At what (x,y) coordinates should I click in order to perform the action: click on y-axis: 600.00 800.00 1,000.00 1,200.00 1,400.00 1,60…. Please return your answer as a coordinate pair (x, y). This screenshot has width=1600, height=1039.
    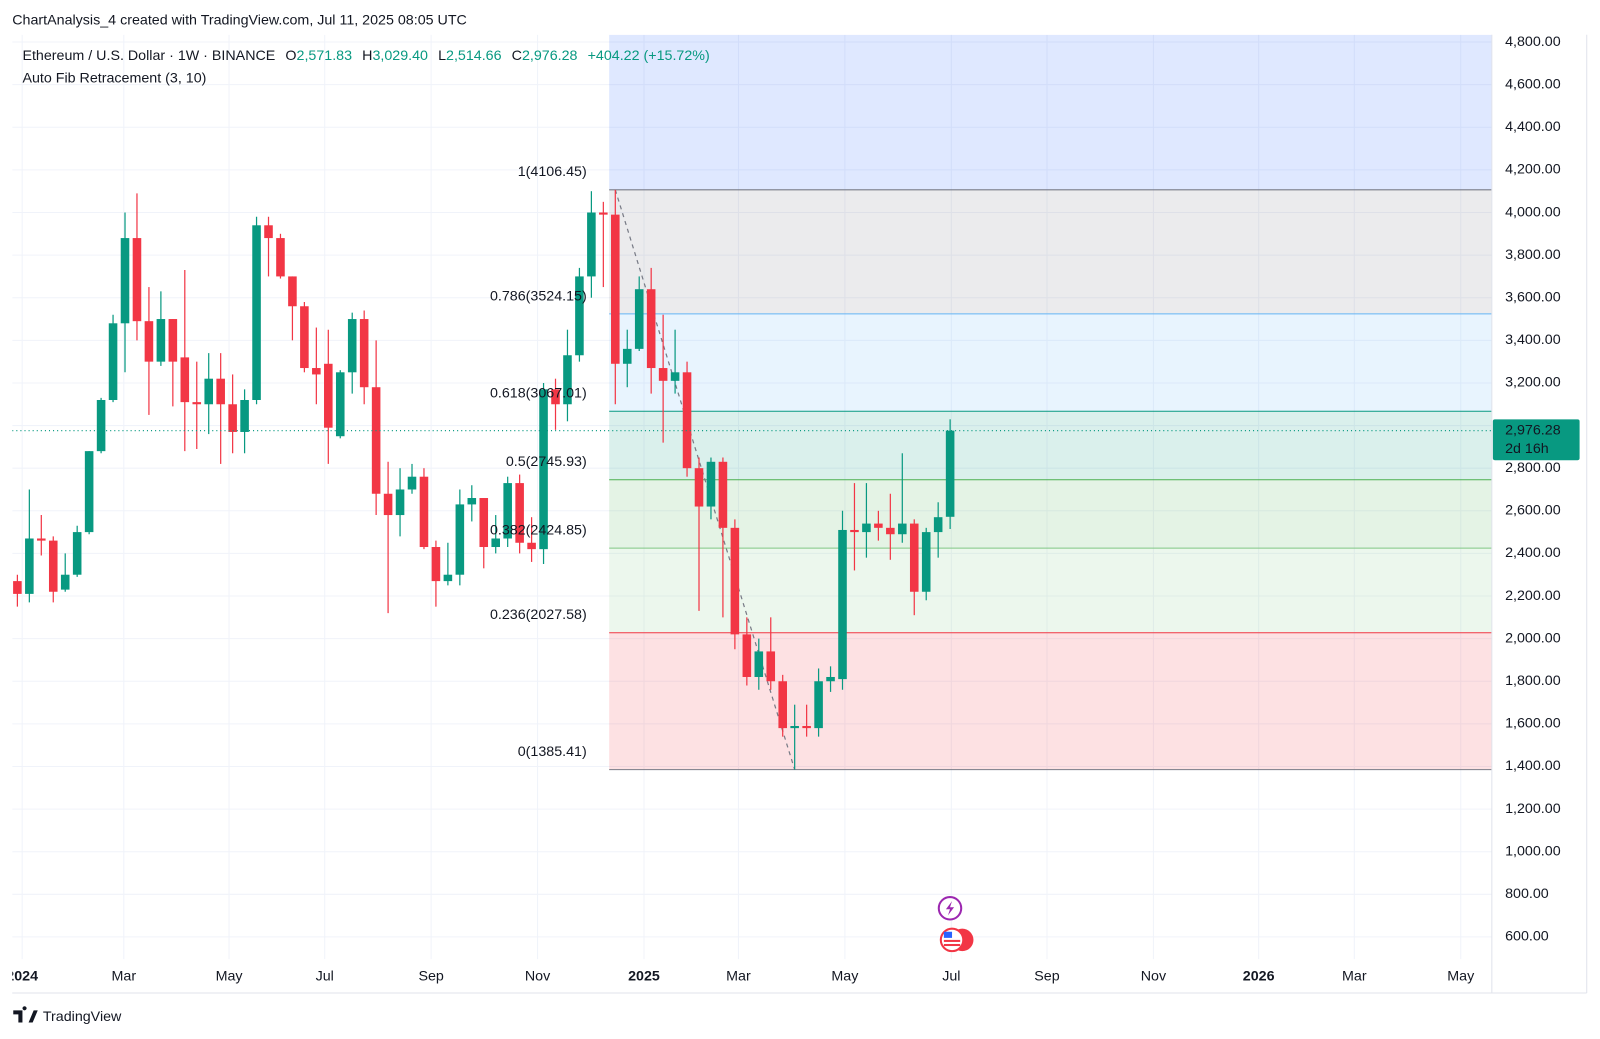
    Looking at the image, I should click on (1536, 489).